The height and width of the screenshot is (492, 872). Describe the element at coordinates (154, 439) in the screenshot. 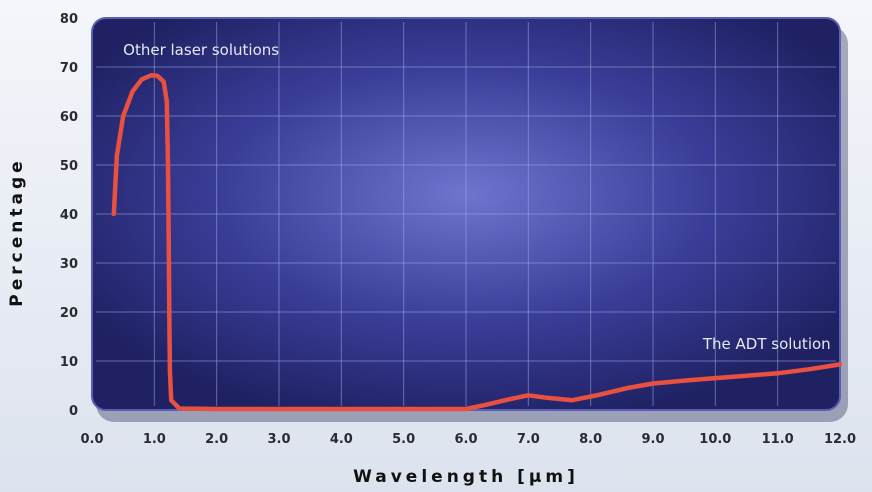

I see `x-tick-label: 1.0` at that location.